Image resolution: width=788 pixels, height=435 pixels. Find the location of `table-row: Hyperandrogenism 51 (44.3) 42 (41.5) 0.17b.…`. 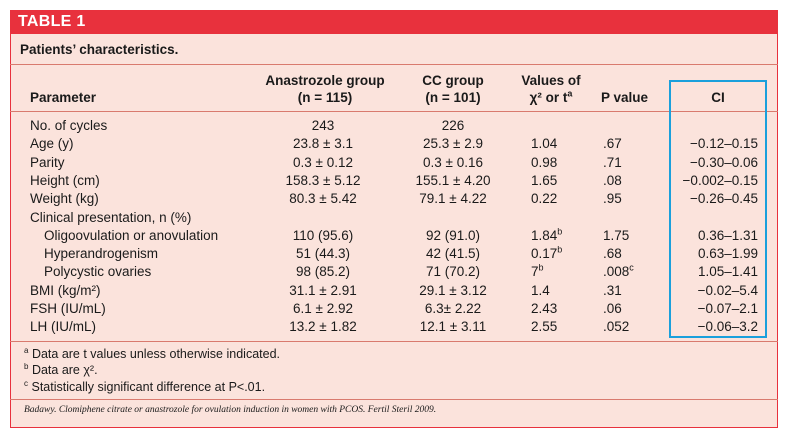

table-row: Hyperandrogenism 51 (44.3) 42 (41.5) 0.17b.… is located at coordinates (394, 254).